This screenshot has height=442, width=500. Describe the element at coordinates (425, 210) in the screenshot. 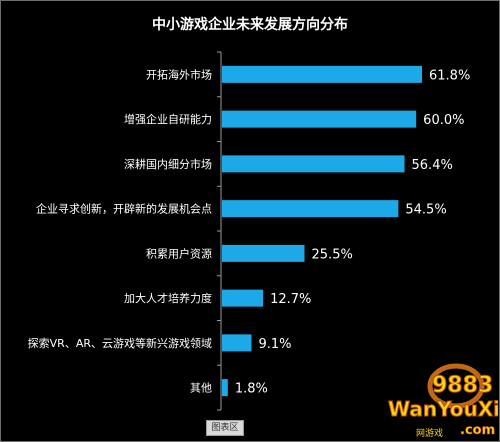

I see `data-label: 54.5%` at that location.